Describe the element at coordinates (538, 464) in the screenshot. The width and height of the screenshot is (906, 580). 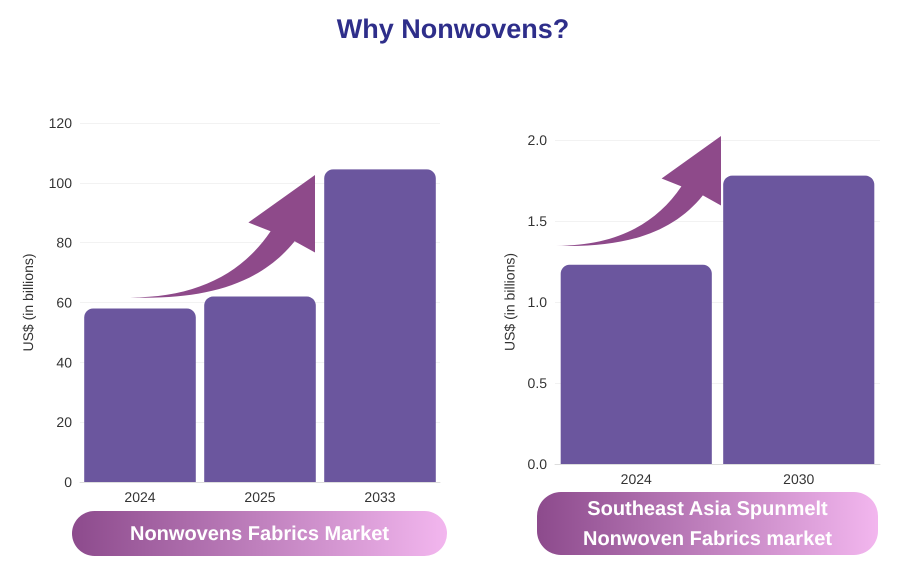
I see `y-tick-label: 0.0` at that location.